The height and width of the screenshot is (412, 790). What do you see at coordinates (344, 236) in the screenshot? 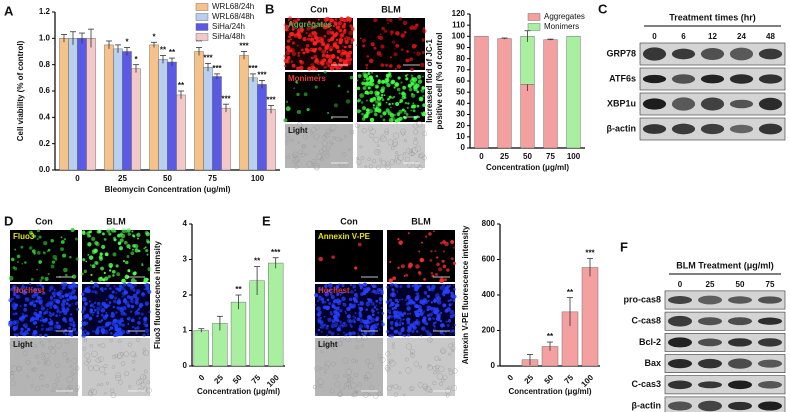
I see `image-row-label: Annexin V-PE` at bounding box center [344, 236].